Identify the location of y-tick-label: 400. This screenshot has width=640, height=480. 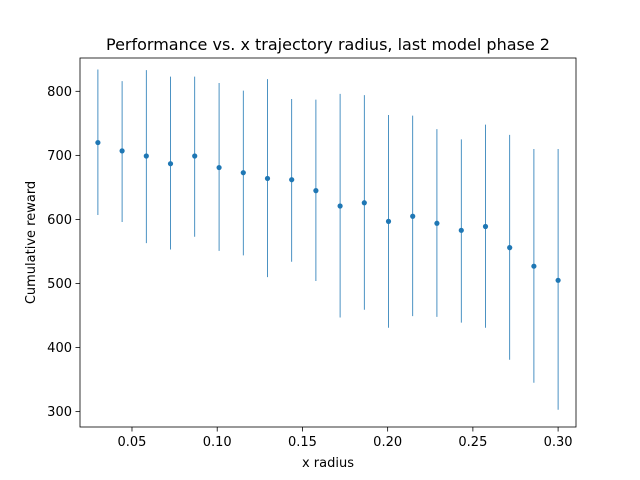
(59, 348).